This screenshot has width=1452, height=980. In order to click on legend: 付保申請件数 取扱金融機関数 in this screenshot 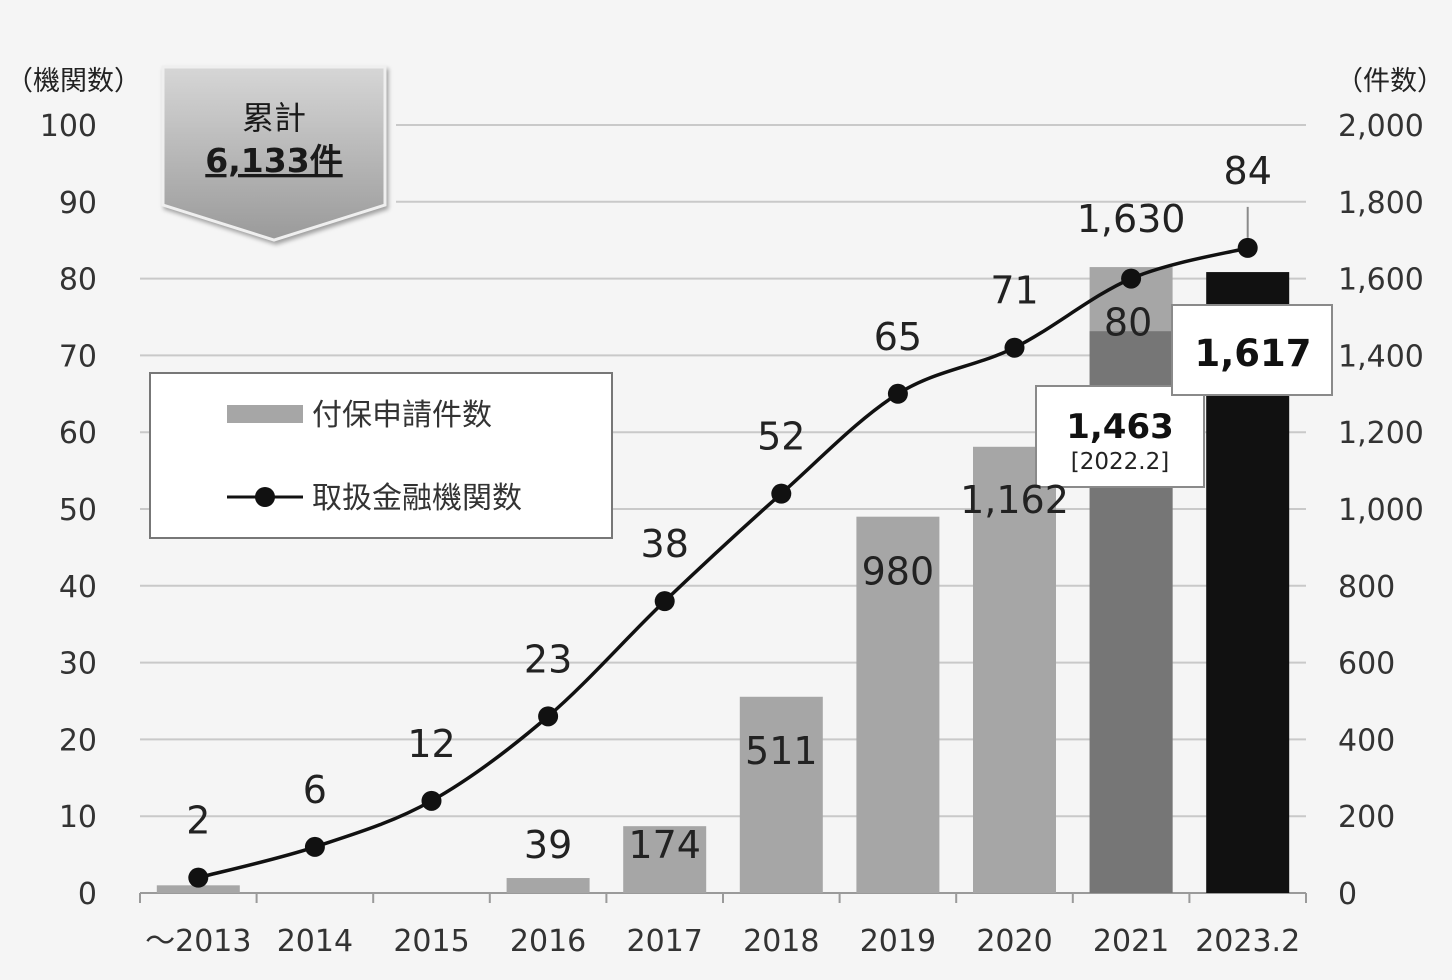, I will do `click(381, 455)`.